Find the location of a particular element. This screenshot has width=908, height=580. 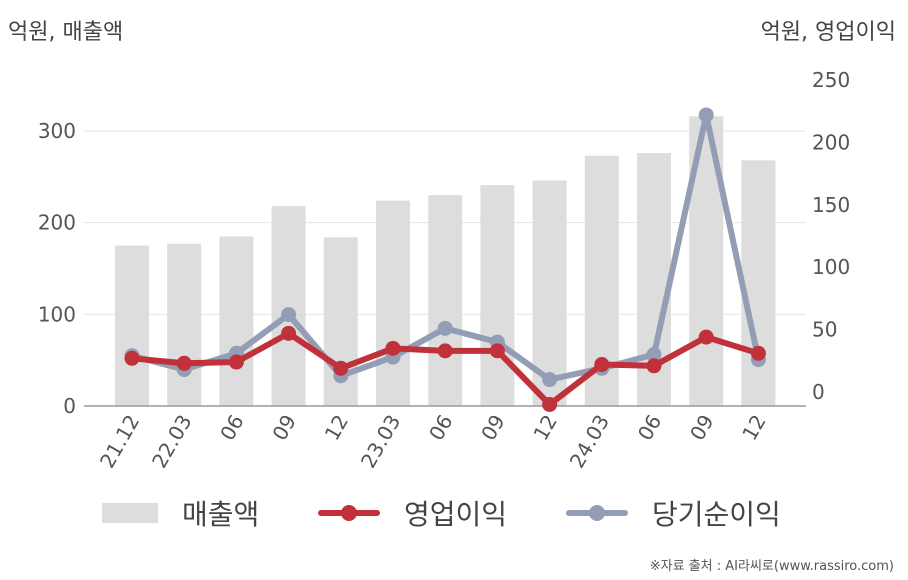

y-left-tick-label: 100 is located at coordinates (57, 314).